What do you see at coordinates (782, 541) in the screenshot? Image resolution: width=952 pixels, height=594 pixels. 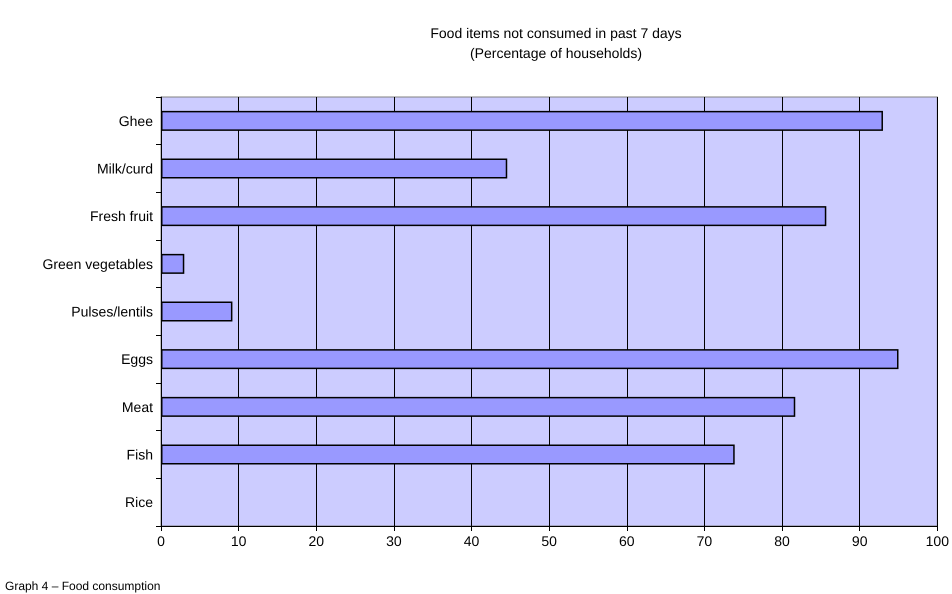 I see `x-tick-label: 80` at bounding box center [782, 541].